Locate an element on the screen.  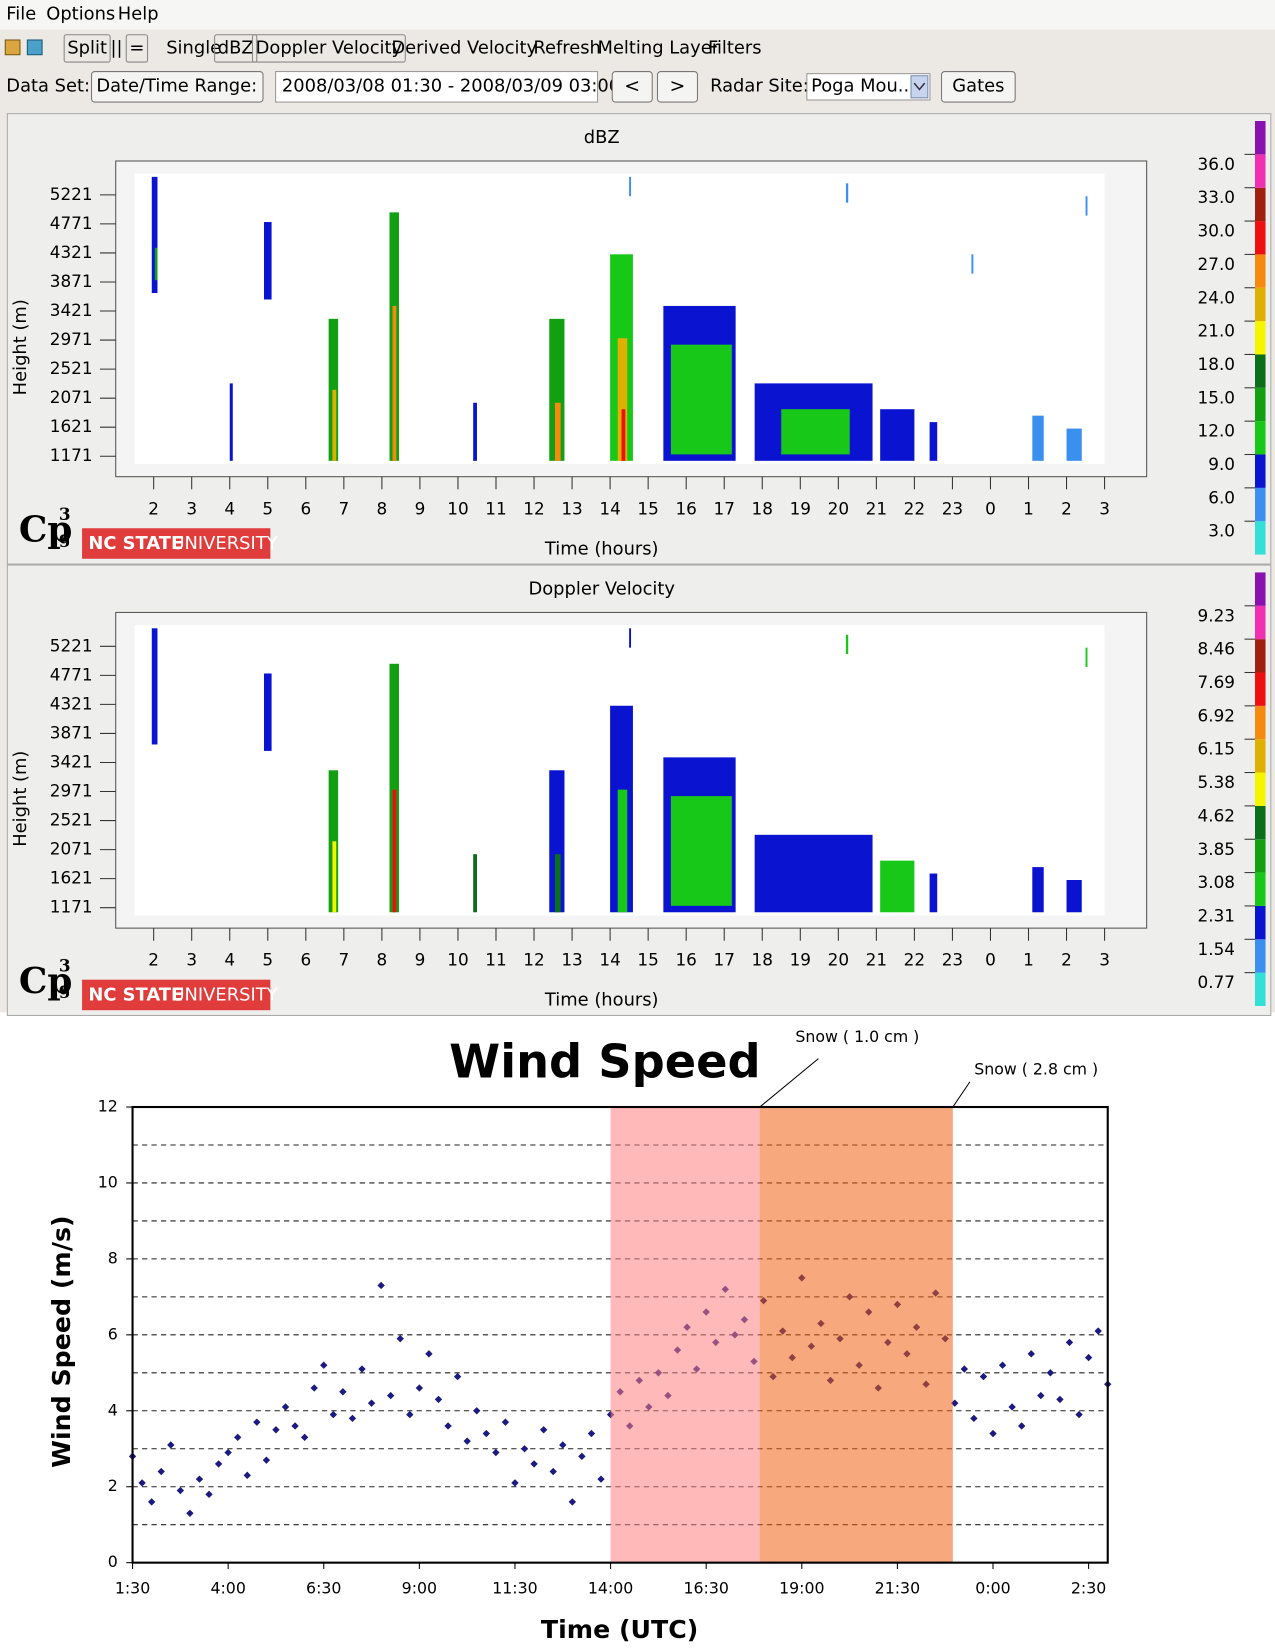
x-tick-label: 1:30 is located at coordinates (132, 1587).